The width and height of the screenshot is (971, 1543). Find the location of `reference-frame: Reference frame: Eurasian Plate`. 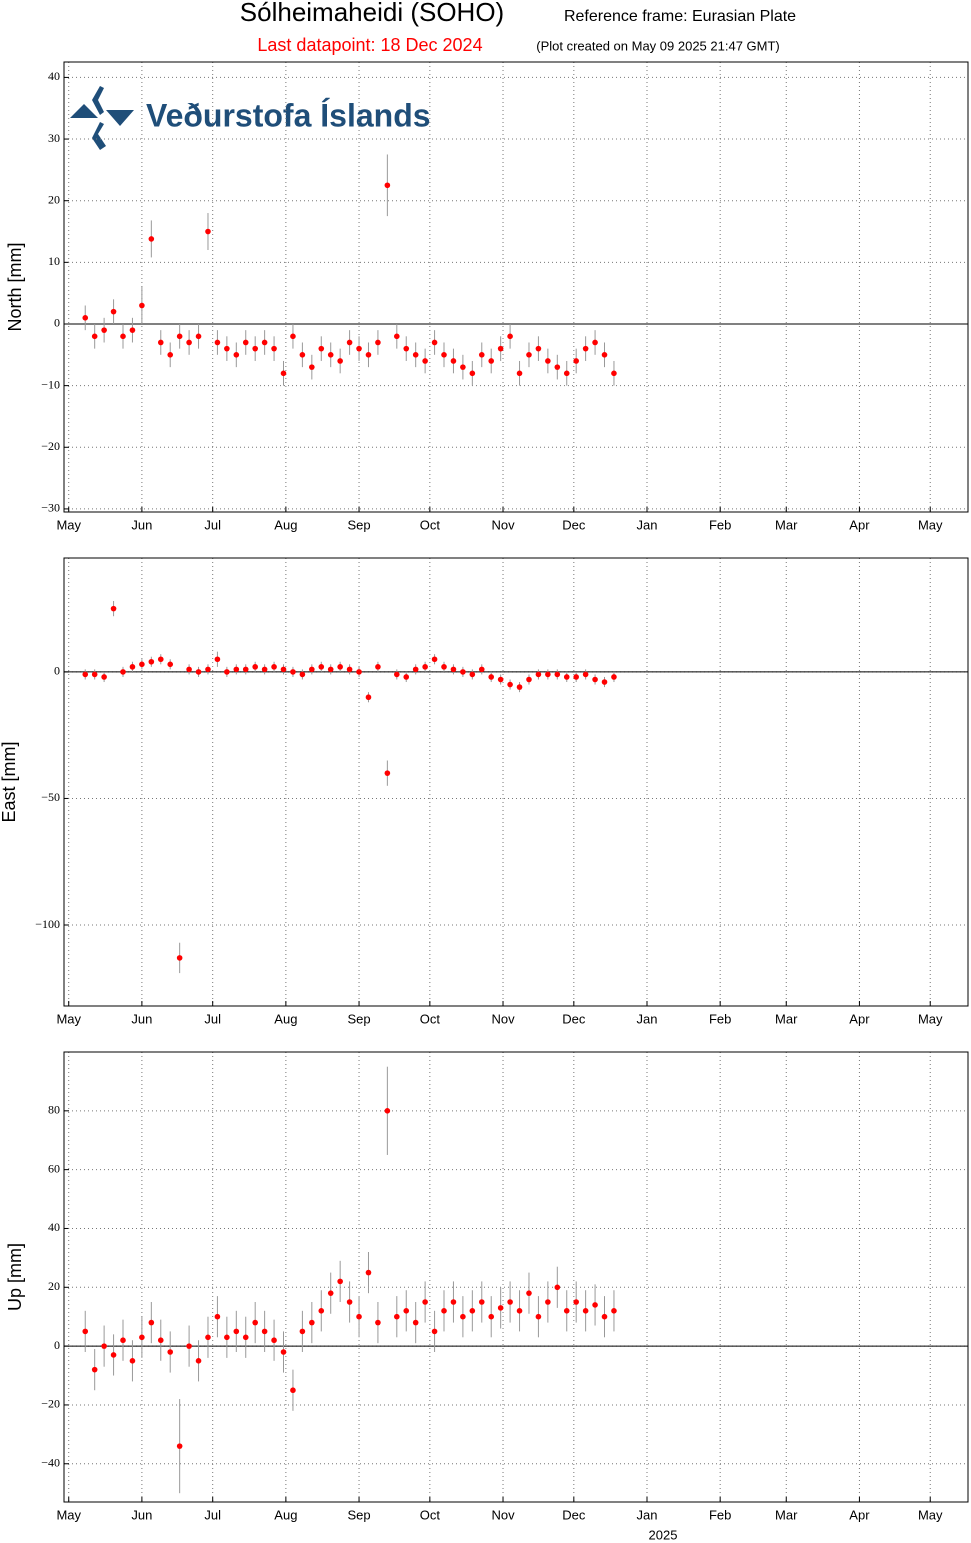

reference-frame: Reference frame: Eurasian Plate is located at coordinates (680, 16).